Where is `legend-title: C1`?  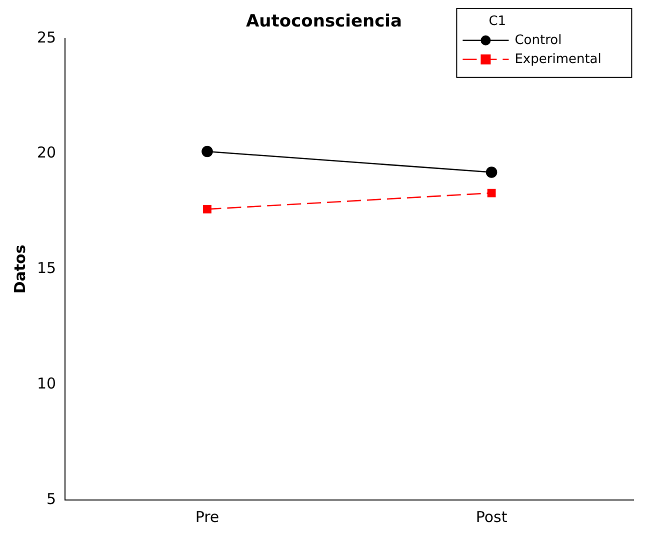
legend-title: C1 is located at coordinates (497, 21).